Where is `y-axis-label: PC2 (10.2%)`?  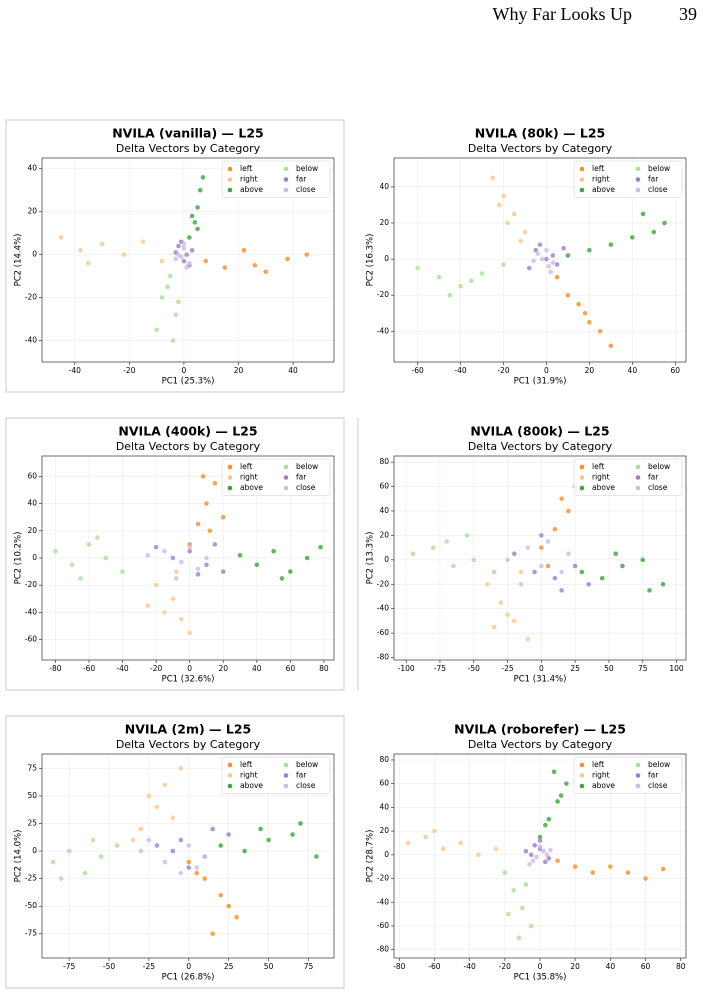
y-axis-label: PC2 (10.2%) is located at coordinates (19, 558).